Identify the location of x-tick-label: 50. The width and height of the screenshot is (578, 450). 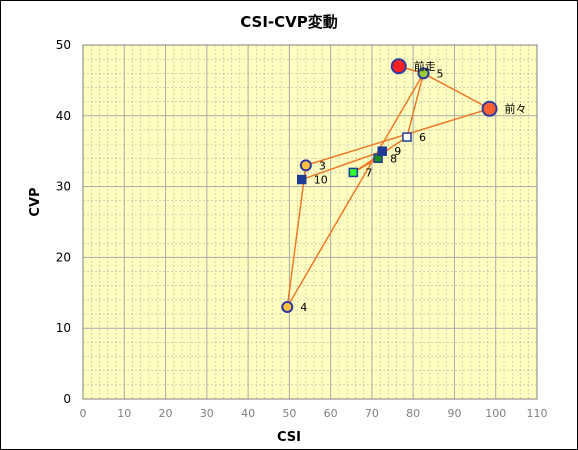
(289, 413).